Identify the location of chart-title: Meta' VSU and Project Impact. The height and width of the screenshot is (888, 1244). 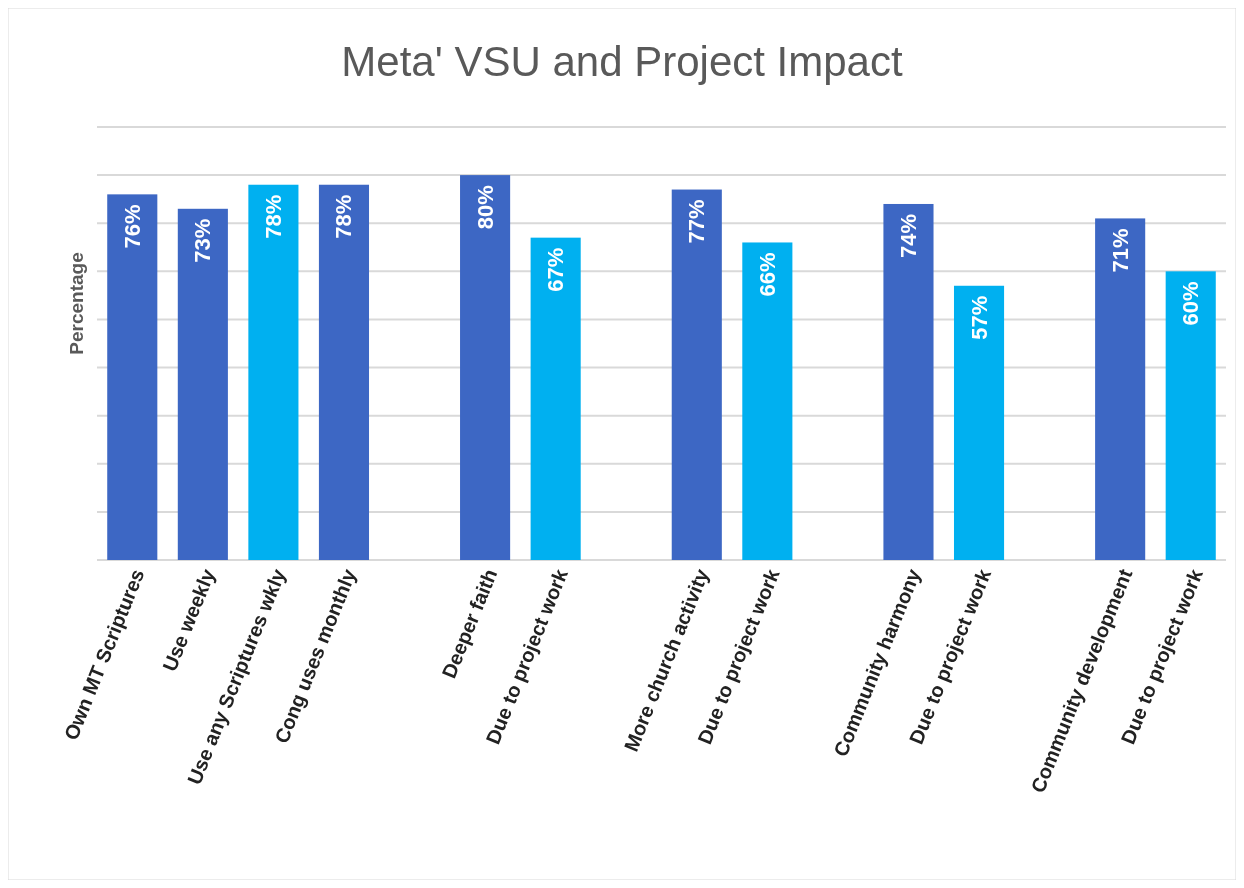
(622, 61).